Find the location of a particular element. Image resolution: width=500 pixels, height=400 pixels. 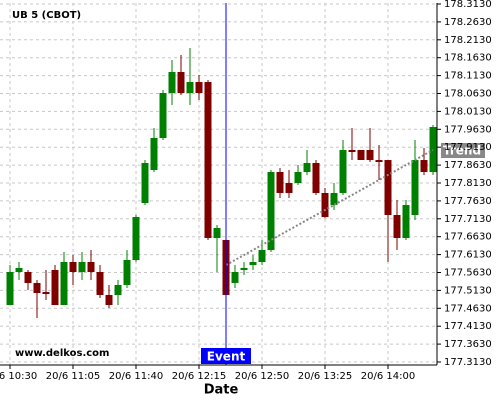

y-tick-label: 177.7130 is located at coordinates (468, 219).